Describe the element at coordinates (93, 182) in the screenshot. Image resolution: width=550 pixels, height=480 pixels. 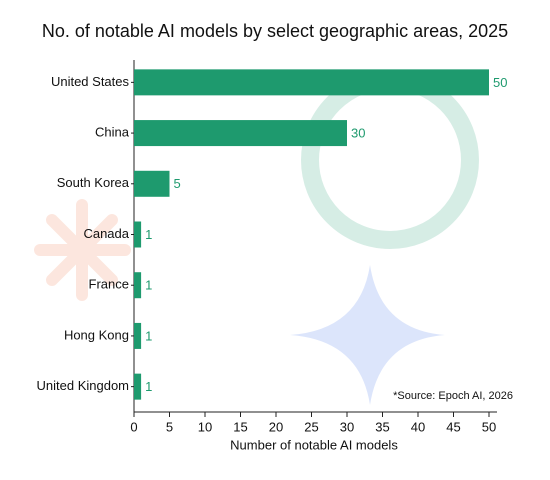
I see `y-tick-label: South Korea` at that location.